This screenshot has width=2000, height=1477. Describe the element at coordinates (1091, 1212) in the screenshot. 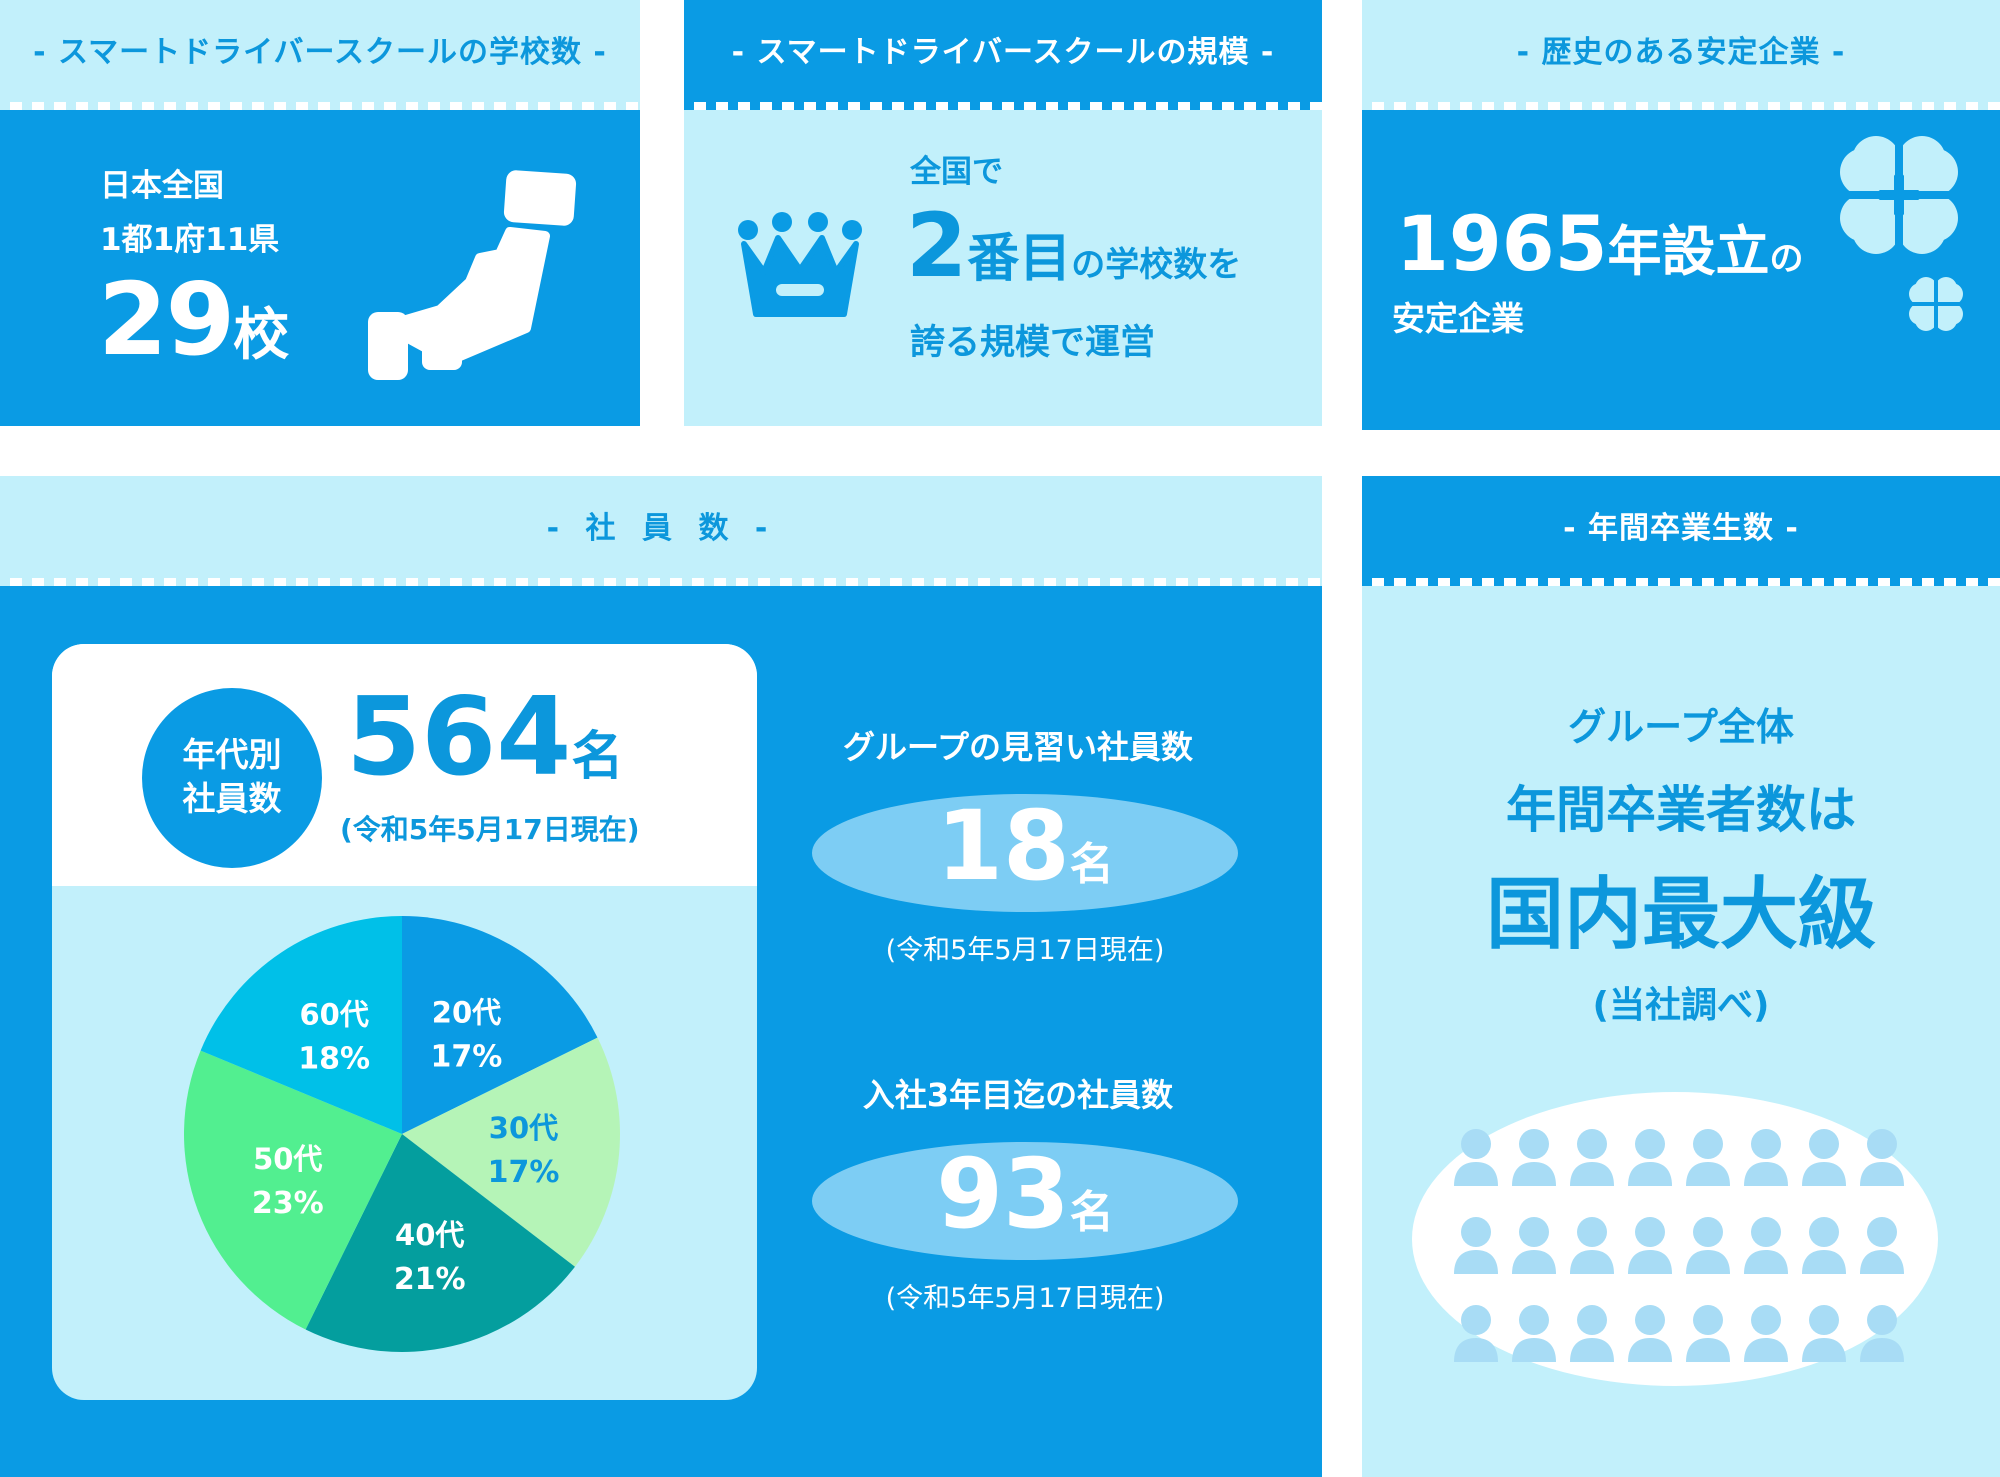

I see `newhire-unit: 名` at that location.